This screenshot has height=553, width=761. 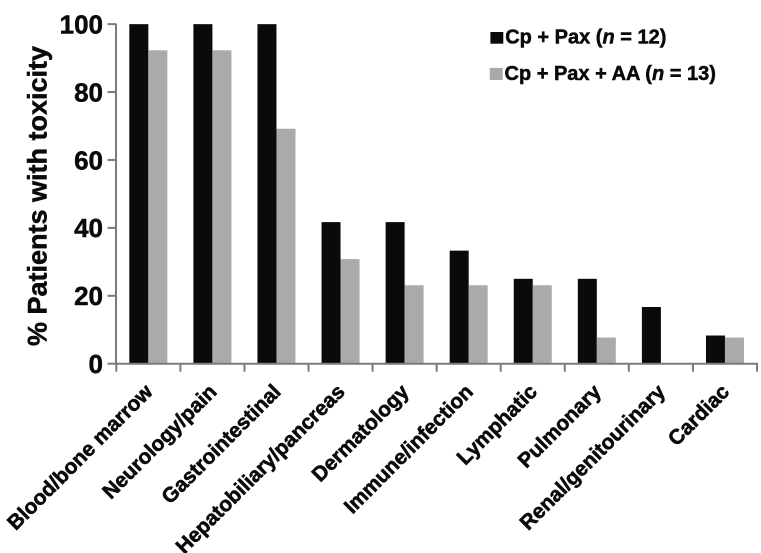 What do you see at coordinates (38, 196) in the screenshot?
I see `svg-text: % Patients with toxicity` at bounding box center [38, 196].